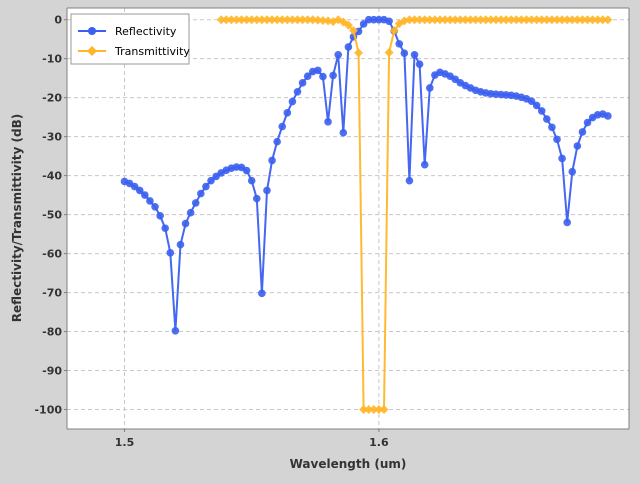 This screenshot has height=484, width=640. Describe the element at coordinates (17, 218) in the screenshot. I see `y-axis-label: Reflectivity/Transmittivity (dB)` at that location.